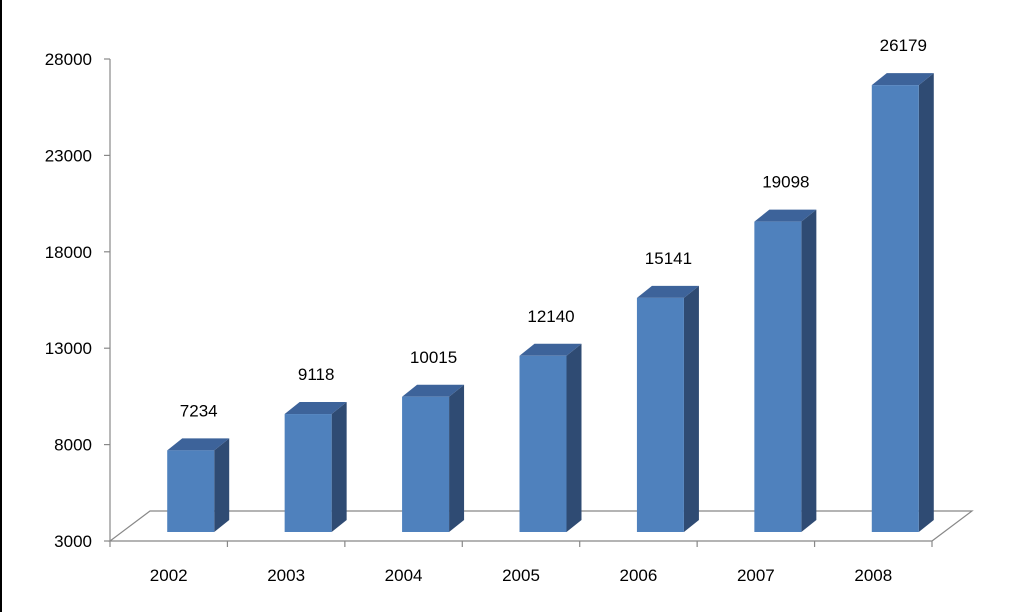  What do you see at coordinates (68, 300) in the screenshot?
I see `y-tick-labels: 3000 8000 13000 18000 23000 28000` at bounding box center [68, 300].